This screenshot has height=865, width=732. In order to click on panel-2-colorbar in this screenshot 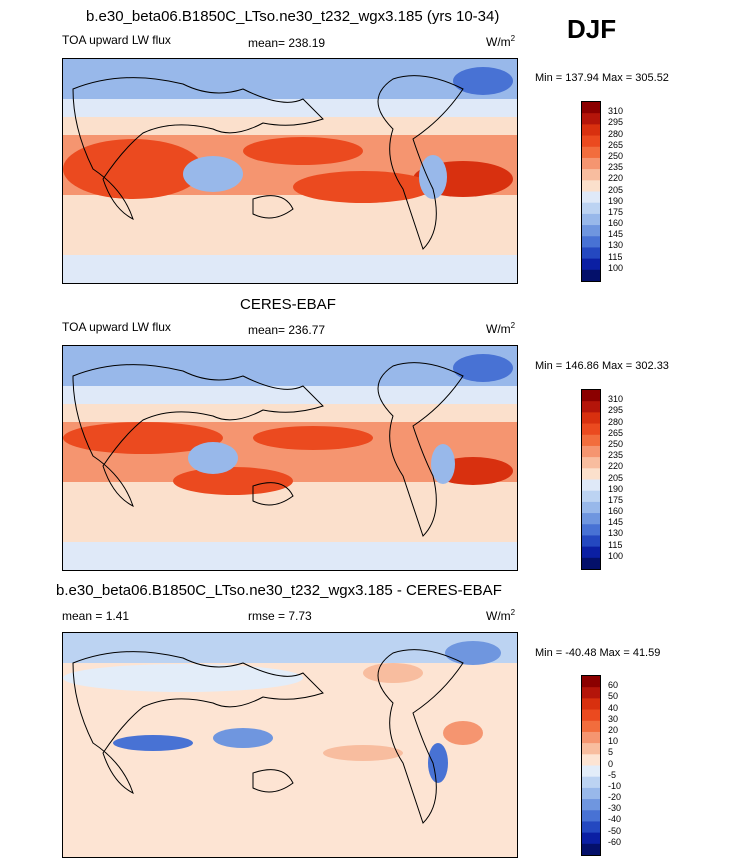, I will do `click(591, 479)`.